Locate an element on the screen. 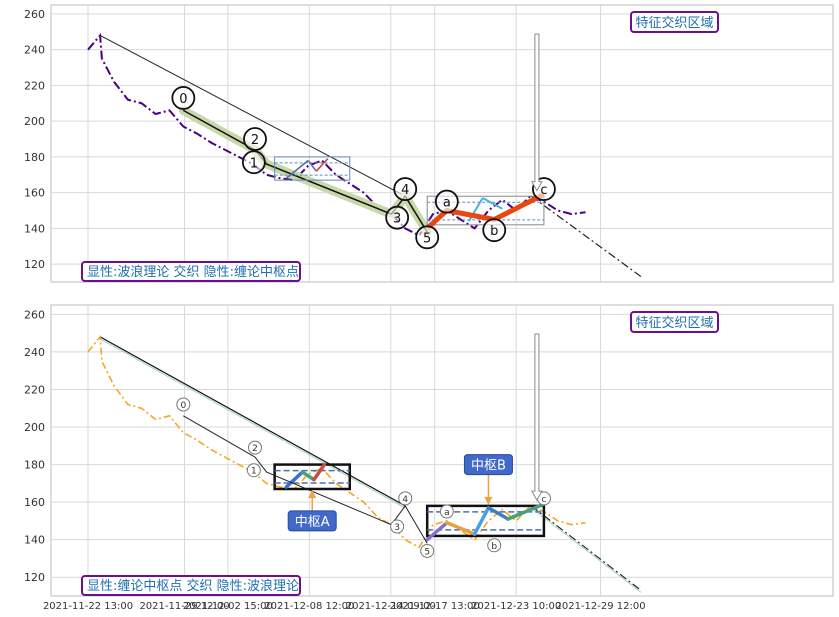  wave-label-text: 2 is located at coordinates (255, 140).